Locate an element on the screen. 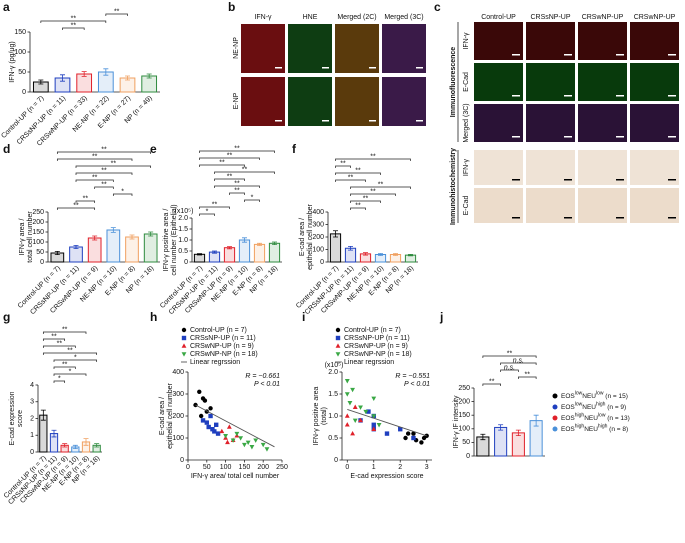 This screenshot has height=543, width=685. y-tick-label: 1.0 is located at coordinates (183, 240).